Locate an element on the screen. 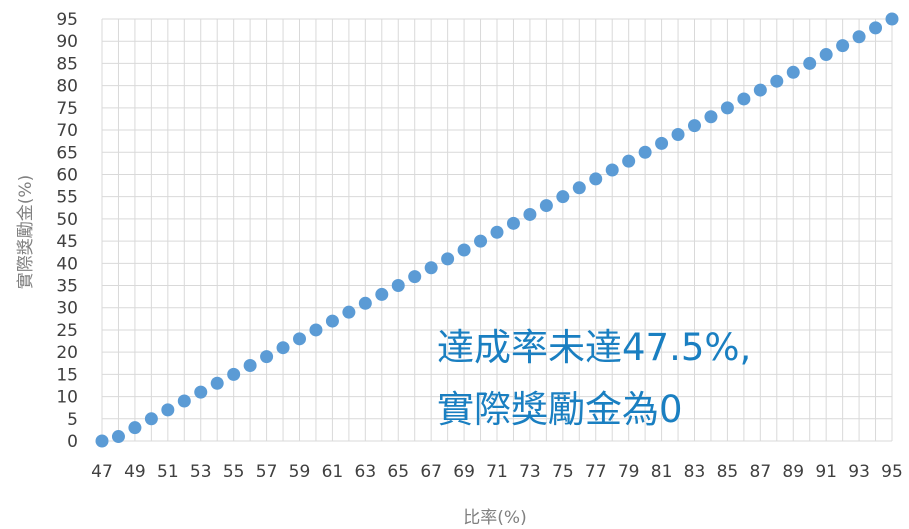 The height and width of the screenshot is (529, 909). y-tick-label: 85 is located at coordinates (67, 64).